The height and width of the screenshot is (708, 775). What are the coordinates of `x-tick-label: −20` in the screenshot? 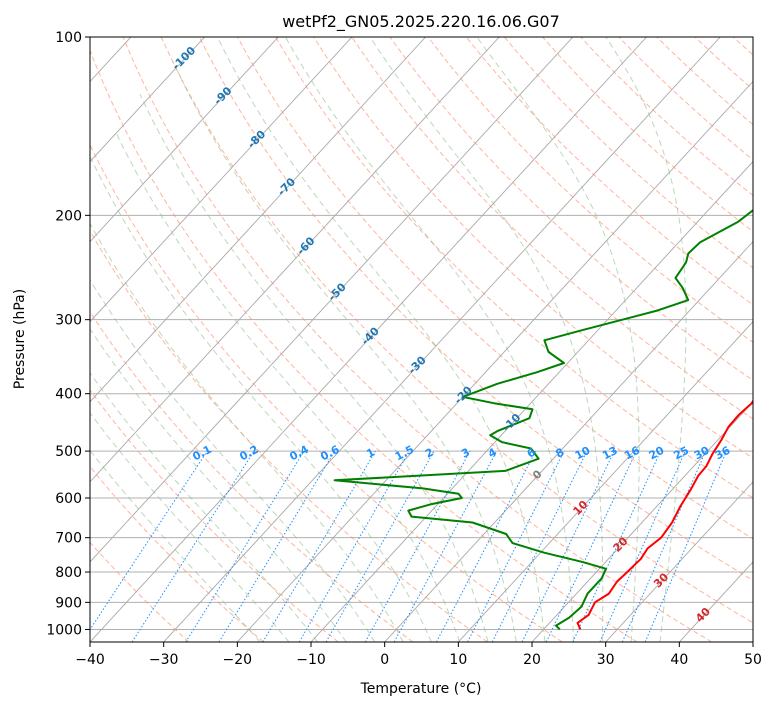 It's located at (238, 660).